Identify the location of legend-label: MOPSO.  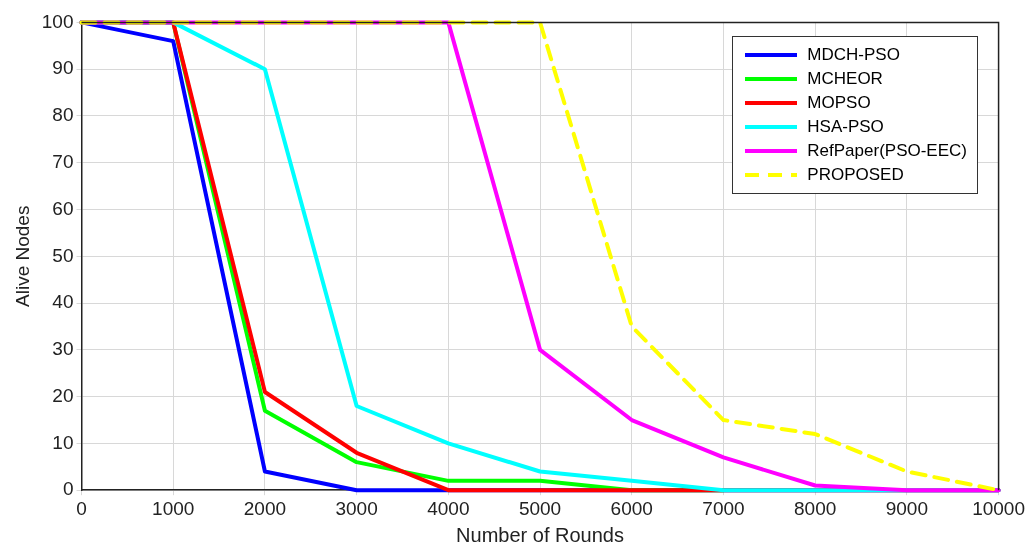
(839, 103).